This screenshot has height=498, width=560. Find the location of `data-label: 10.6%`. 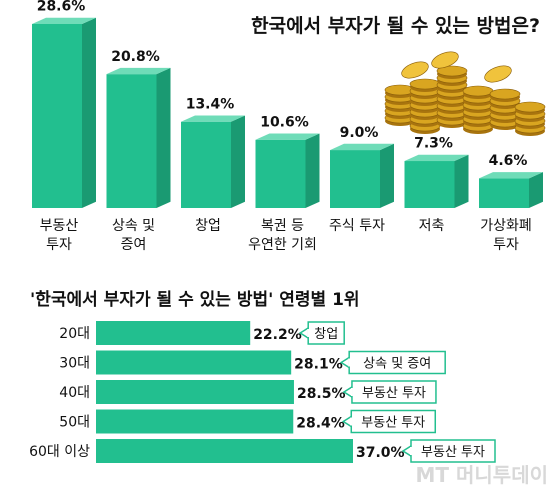

data-label: 10.6% is located at coordinates (284, 123).